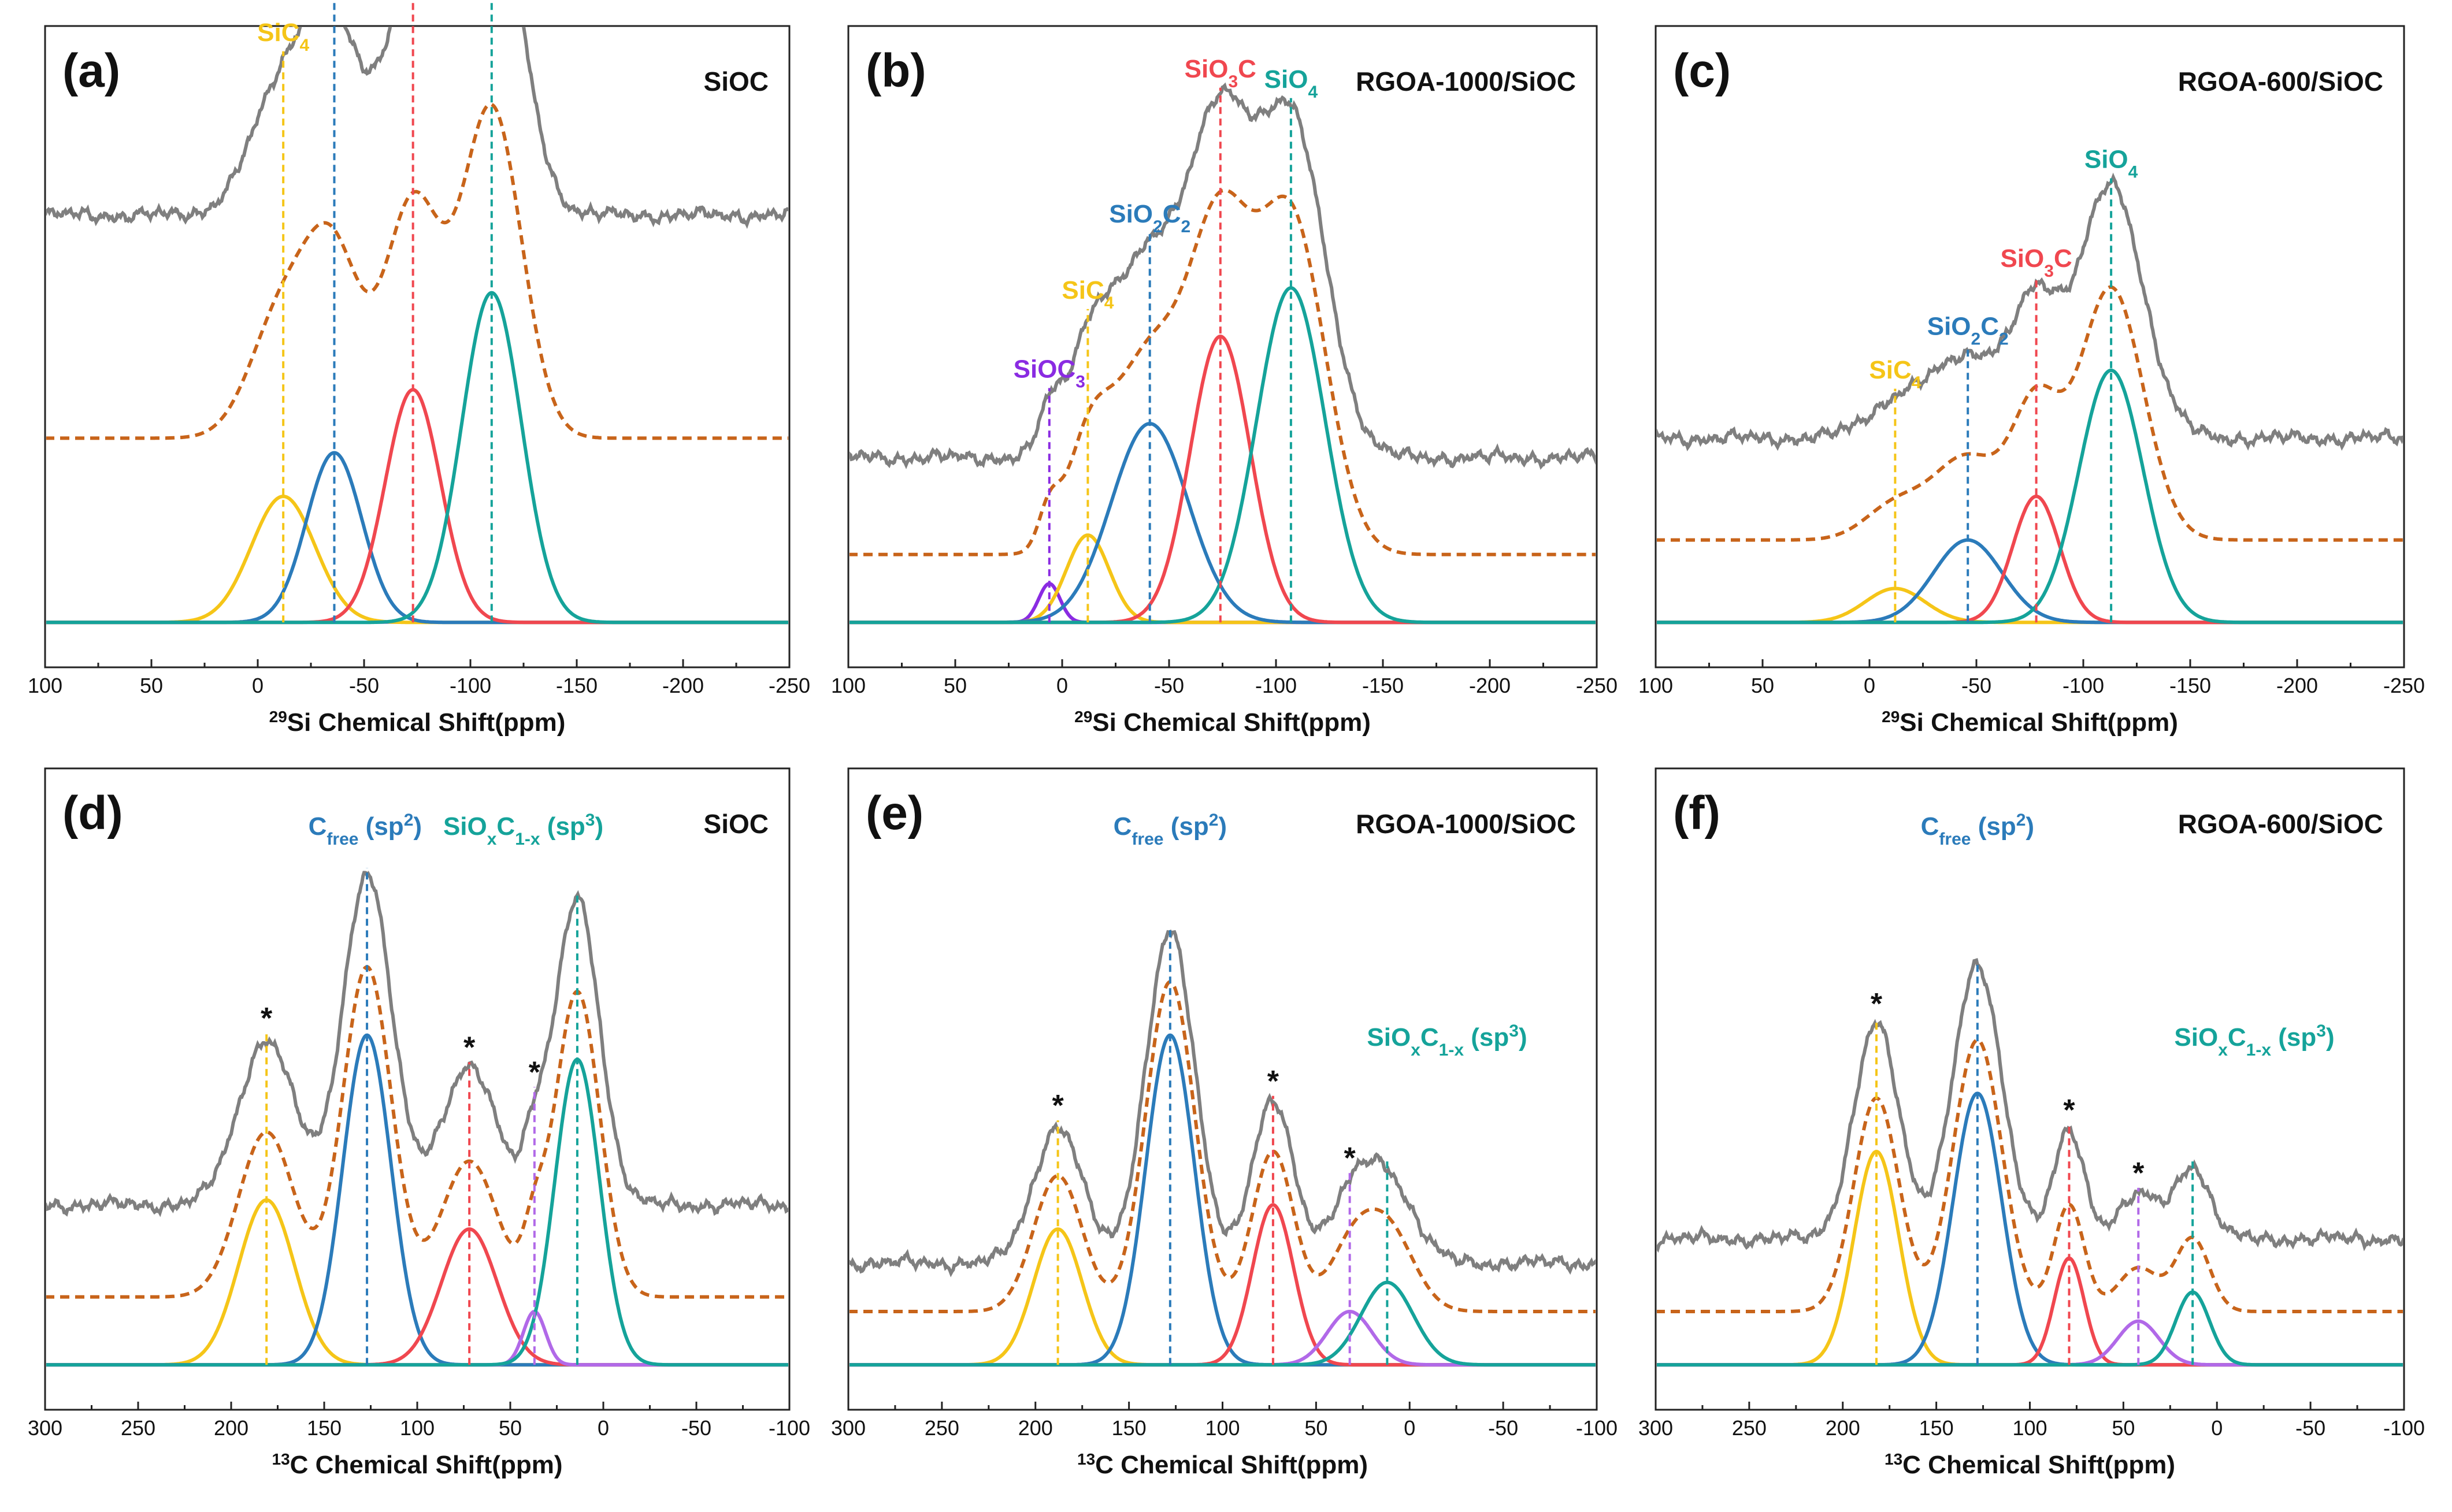 Image resolution: width=2452 pixels, height=1512 pixels. What do you see at coordinates (2280, 824) in the screenshot?
I see `sample-name: RGOA-600/SiOC` at bounding box center [2280, 824].